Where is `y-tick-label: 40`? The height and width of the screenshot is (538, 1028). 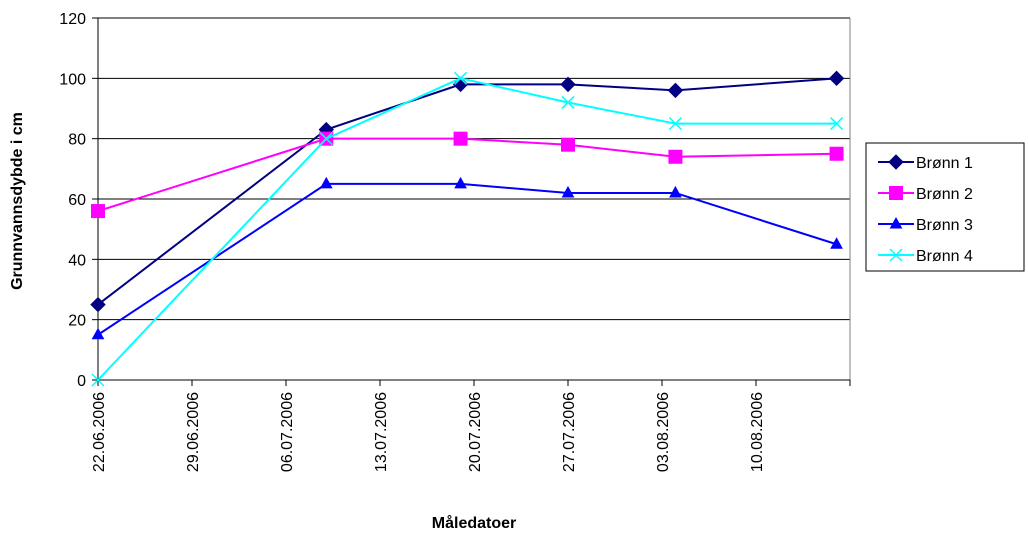 y-tick-label: 40 is located at coordinates (77, 260).